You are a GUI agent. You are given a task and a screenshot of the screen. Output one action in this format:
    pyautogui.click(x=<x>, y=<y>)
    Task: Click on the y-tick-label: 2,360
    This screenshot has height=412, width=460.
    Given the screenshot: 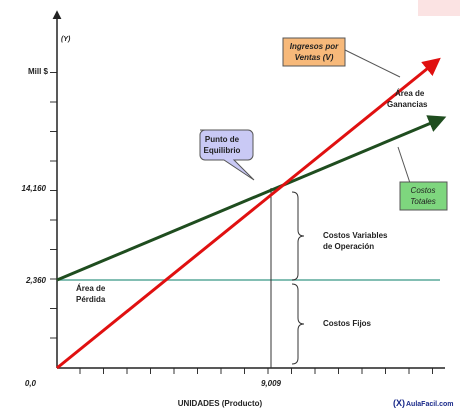 What is the action you would take?
    pyautogui.click(x=36, y=280)
    